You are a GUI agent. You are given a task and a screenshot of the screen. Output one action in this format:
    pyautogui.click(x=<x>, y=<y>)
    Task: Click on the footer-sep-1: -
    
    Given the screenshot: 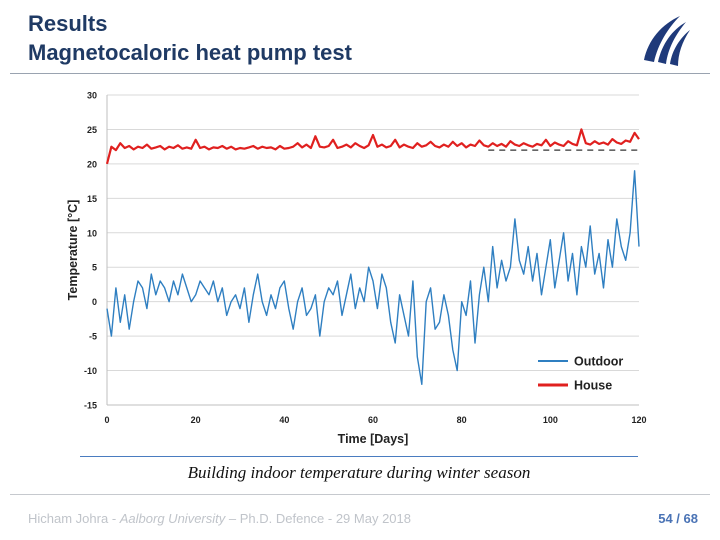 What is the action you would take?
    pyautogui.click(x=114, y=518)
    